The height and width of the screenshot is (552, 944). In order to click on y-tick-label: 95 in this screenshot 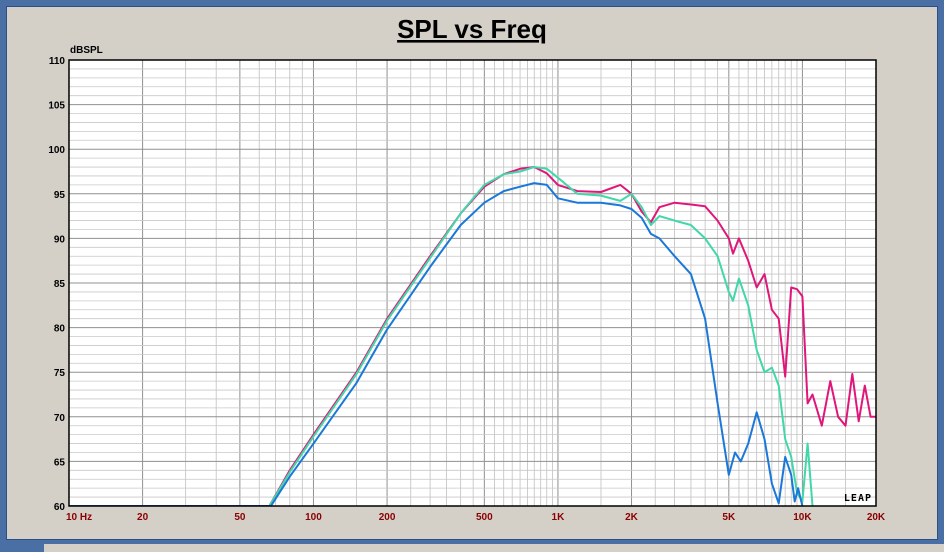, I will do `click(60, 195)`.